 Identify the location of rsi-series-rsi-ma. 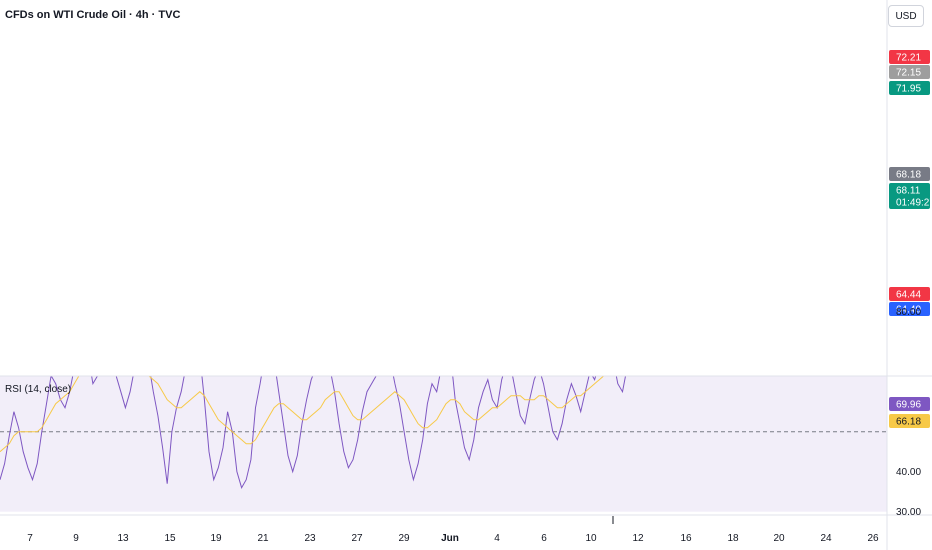
(327, 406).